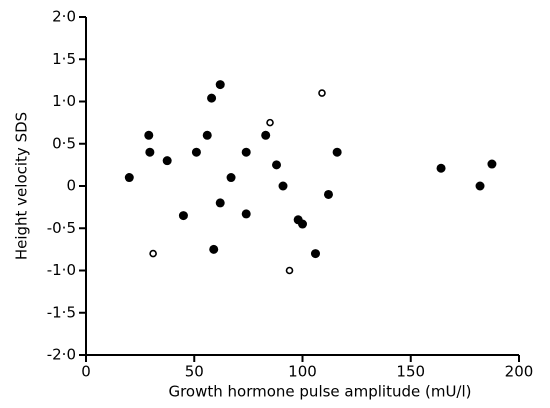 The height and width of the screenshot is (408, 550). Describe the element at coordinates (410, 372) in the screenshot. I see `x-tick-label: 150` at that location.